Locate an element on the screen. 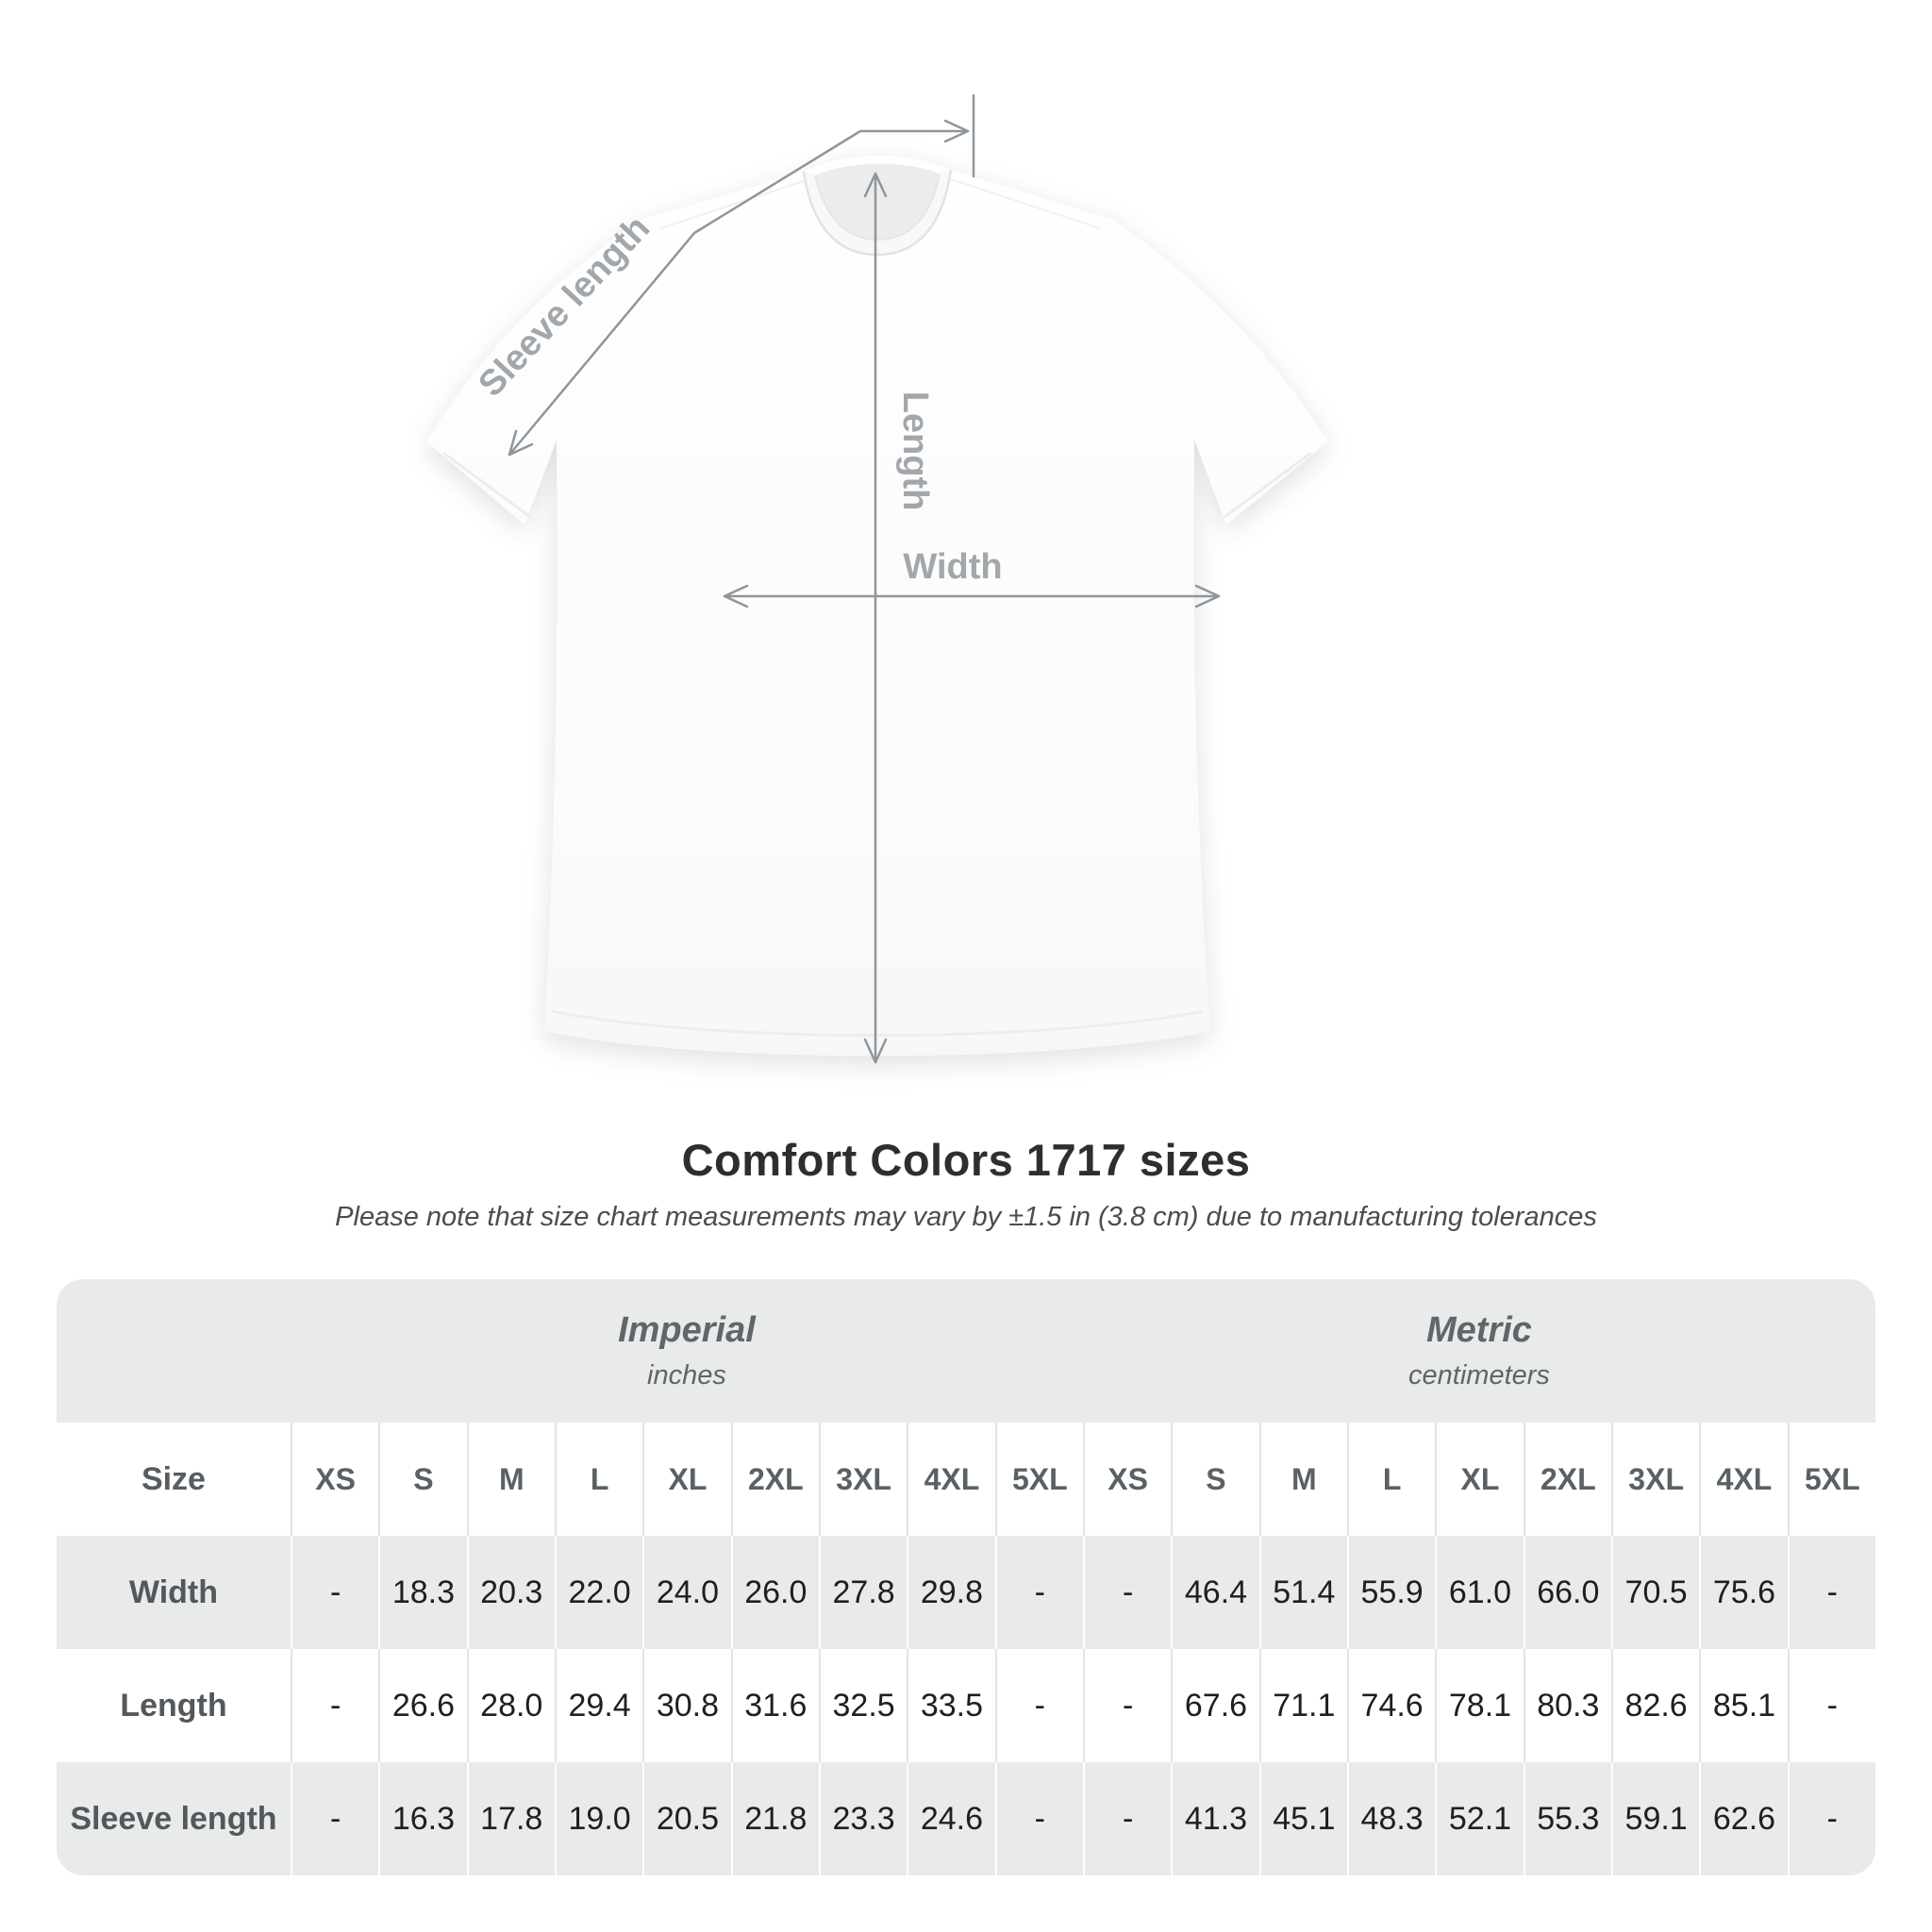  value-cell: 66.0 is located at coordinates (1567, 1593).